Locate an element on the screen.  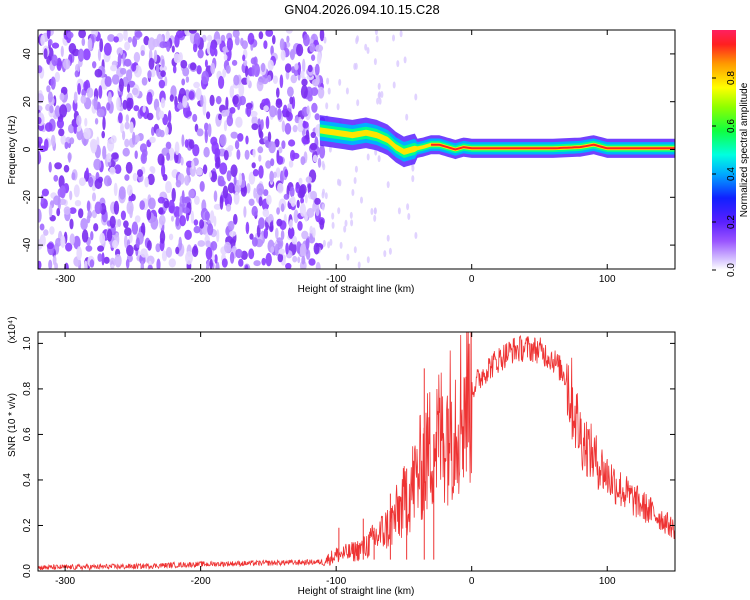
x-tick-label: -200 is located at coordinates (201, 581).